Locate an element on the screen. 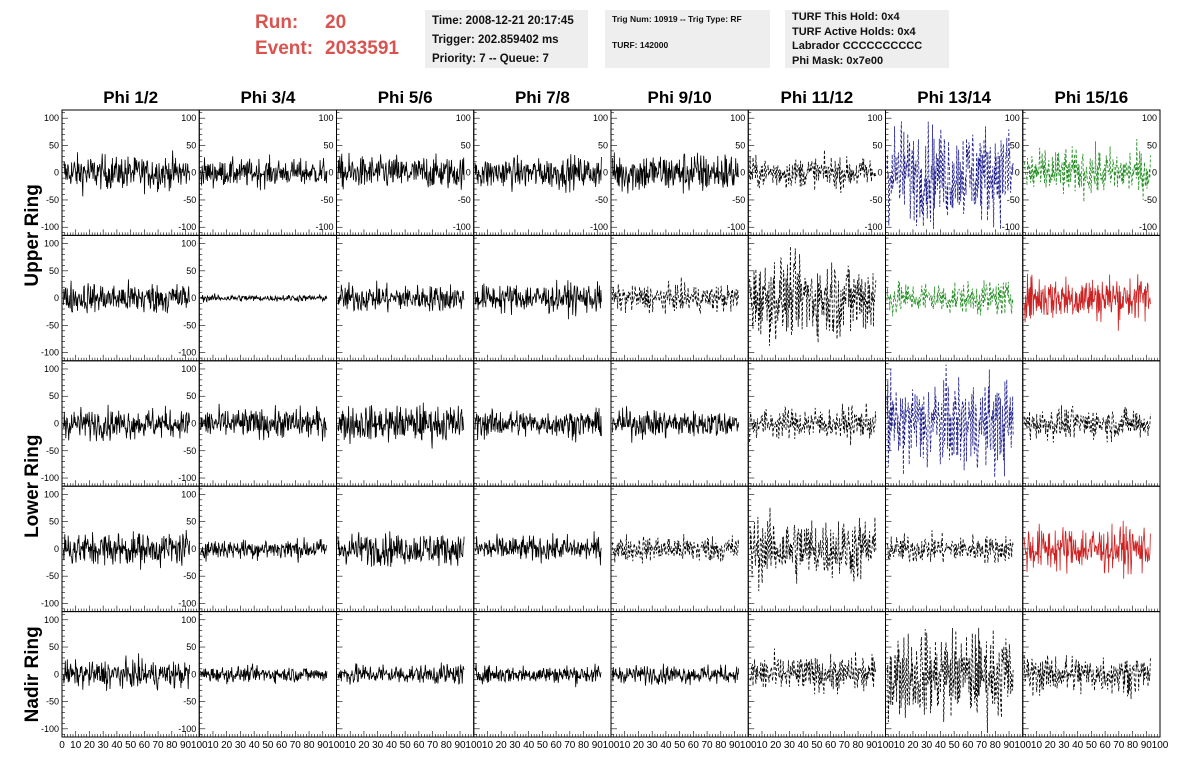  row-label: Nadir Ring is located at coordinates (32, 674).